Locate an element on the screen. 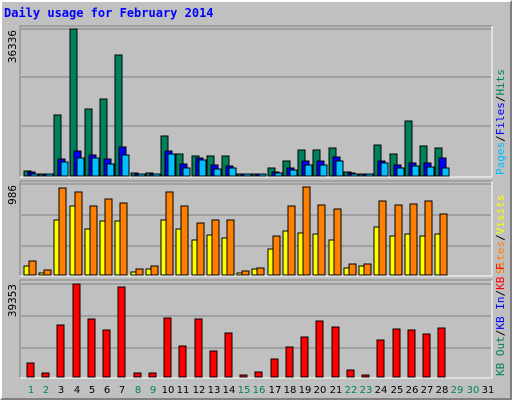  day-label: 22 is located at coordinates (351, 390).